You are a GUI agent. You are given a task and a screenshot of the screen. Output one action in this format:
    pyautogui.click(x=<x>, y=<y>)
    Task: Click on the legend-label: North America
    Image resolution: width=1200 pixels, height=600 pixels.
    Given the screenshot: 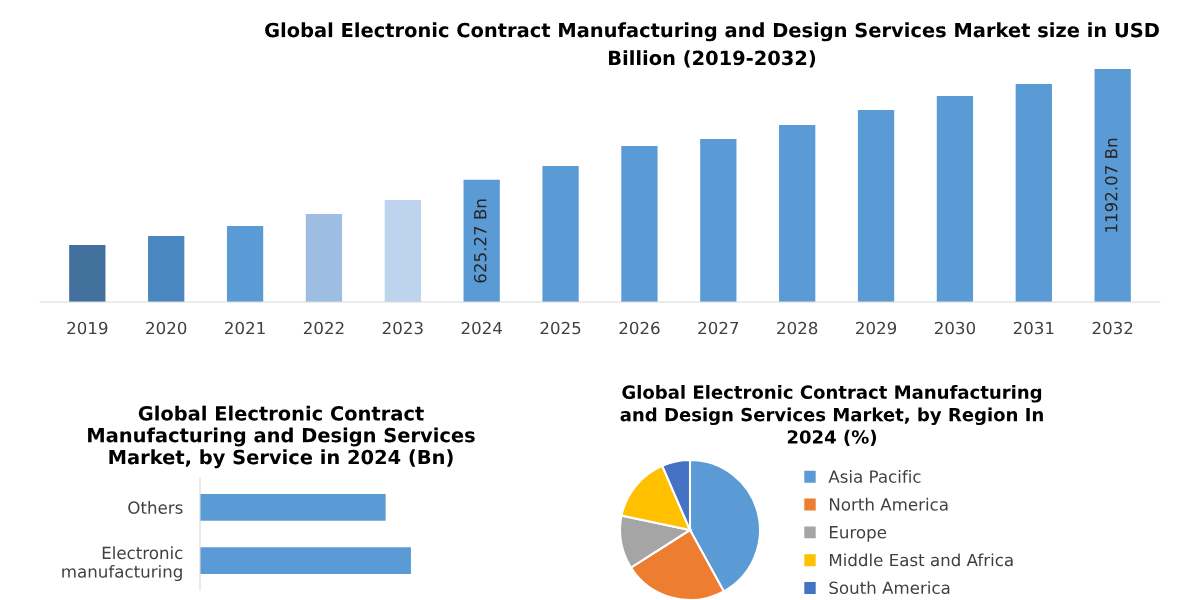 What is the action you would take?
    pyautogui.click(x=888, y=504)
    